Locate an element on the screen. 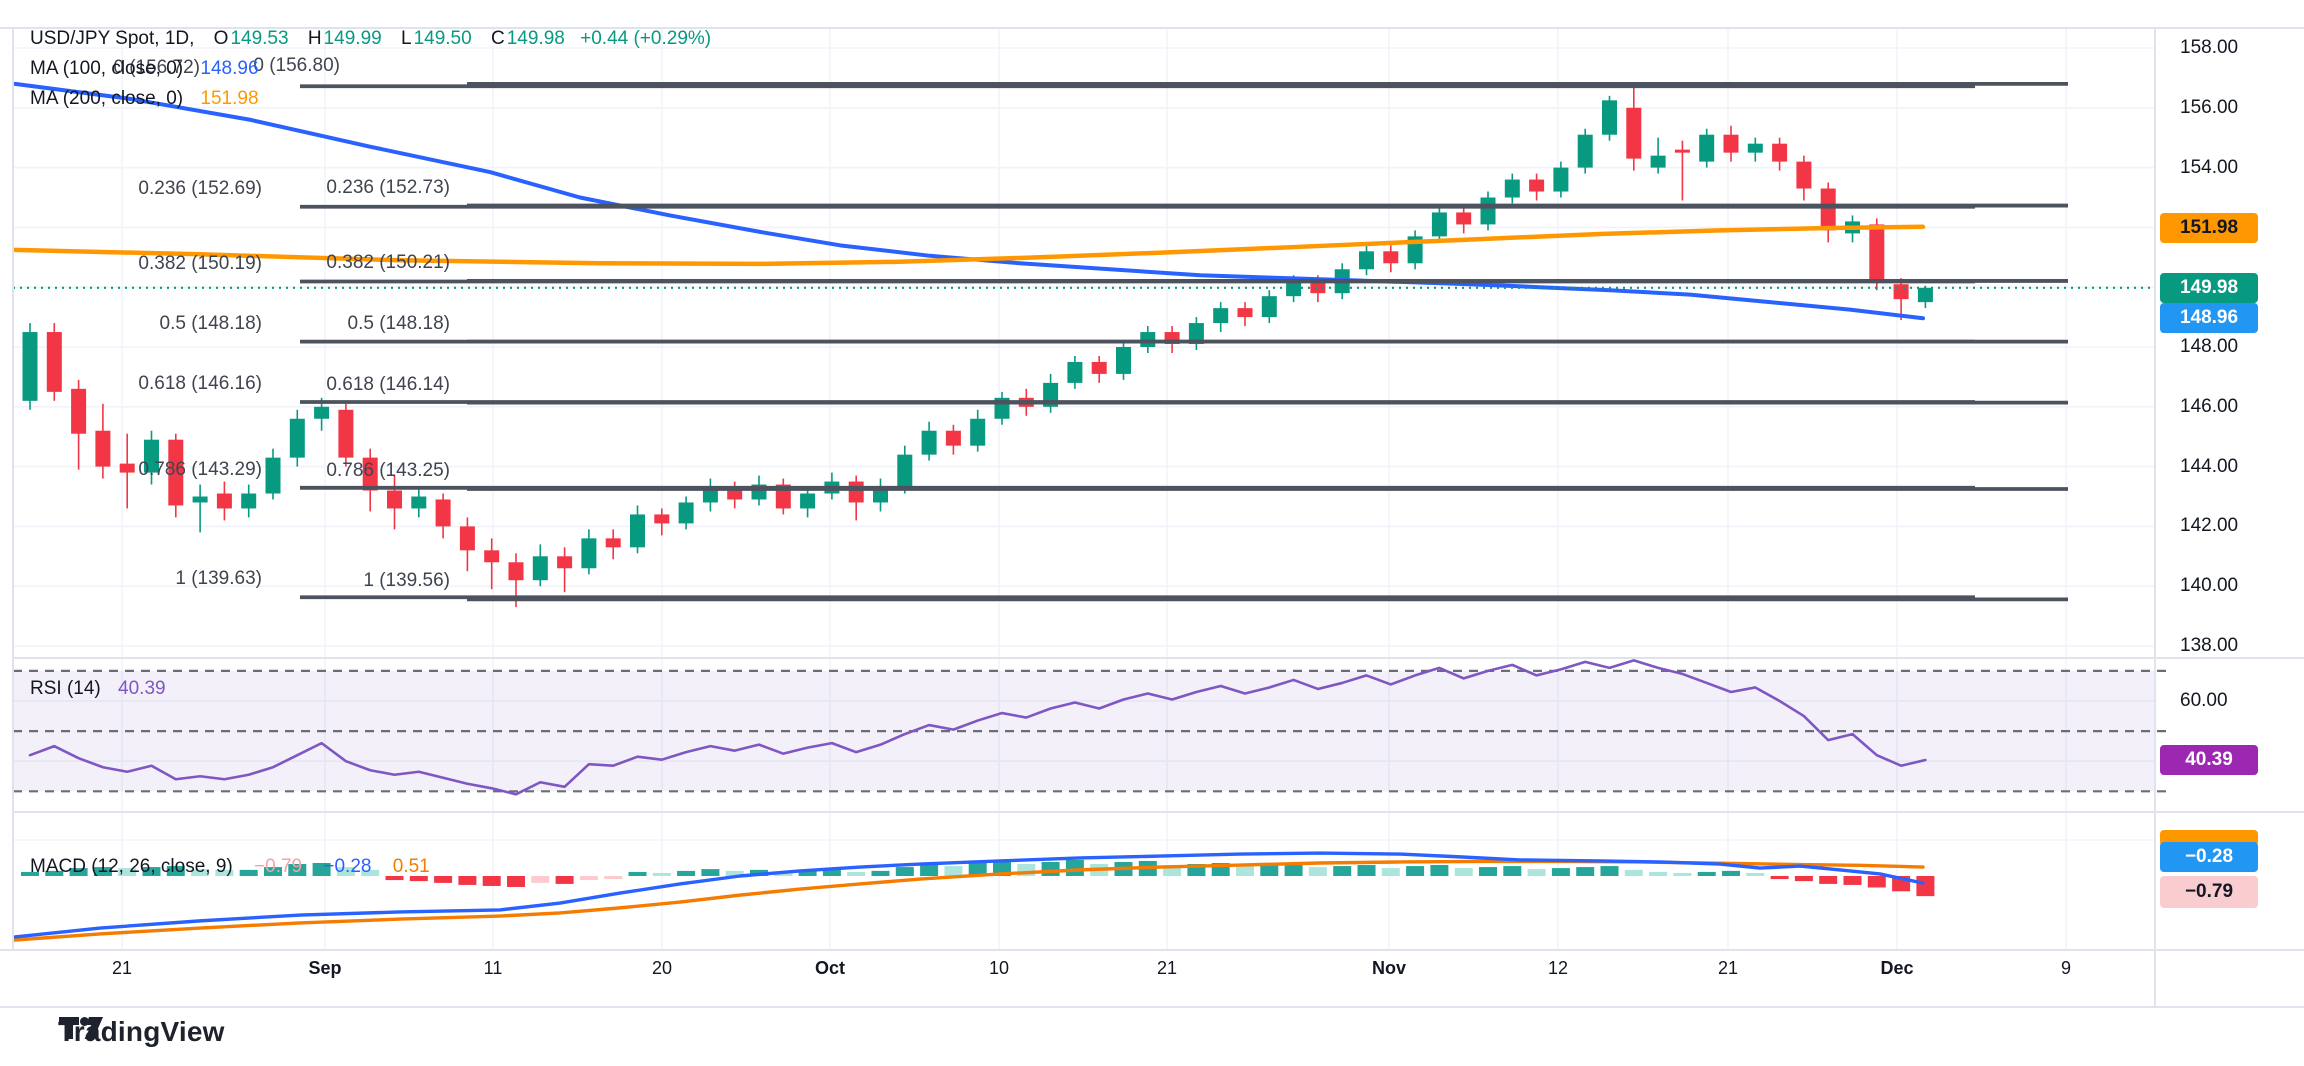  macd-line-badge: −0.28 is located at coordinates (2209, 857).